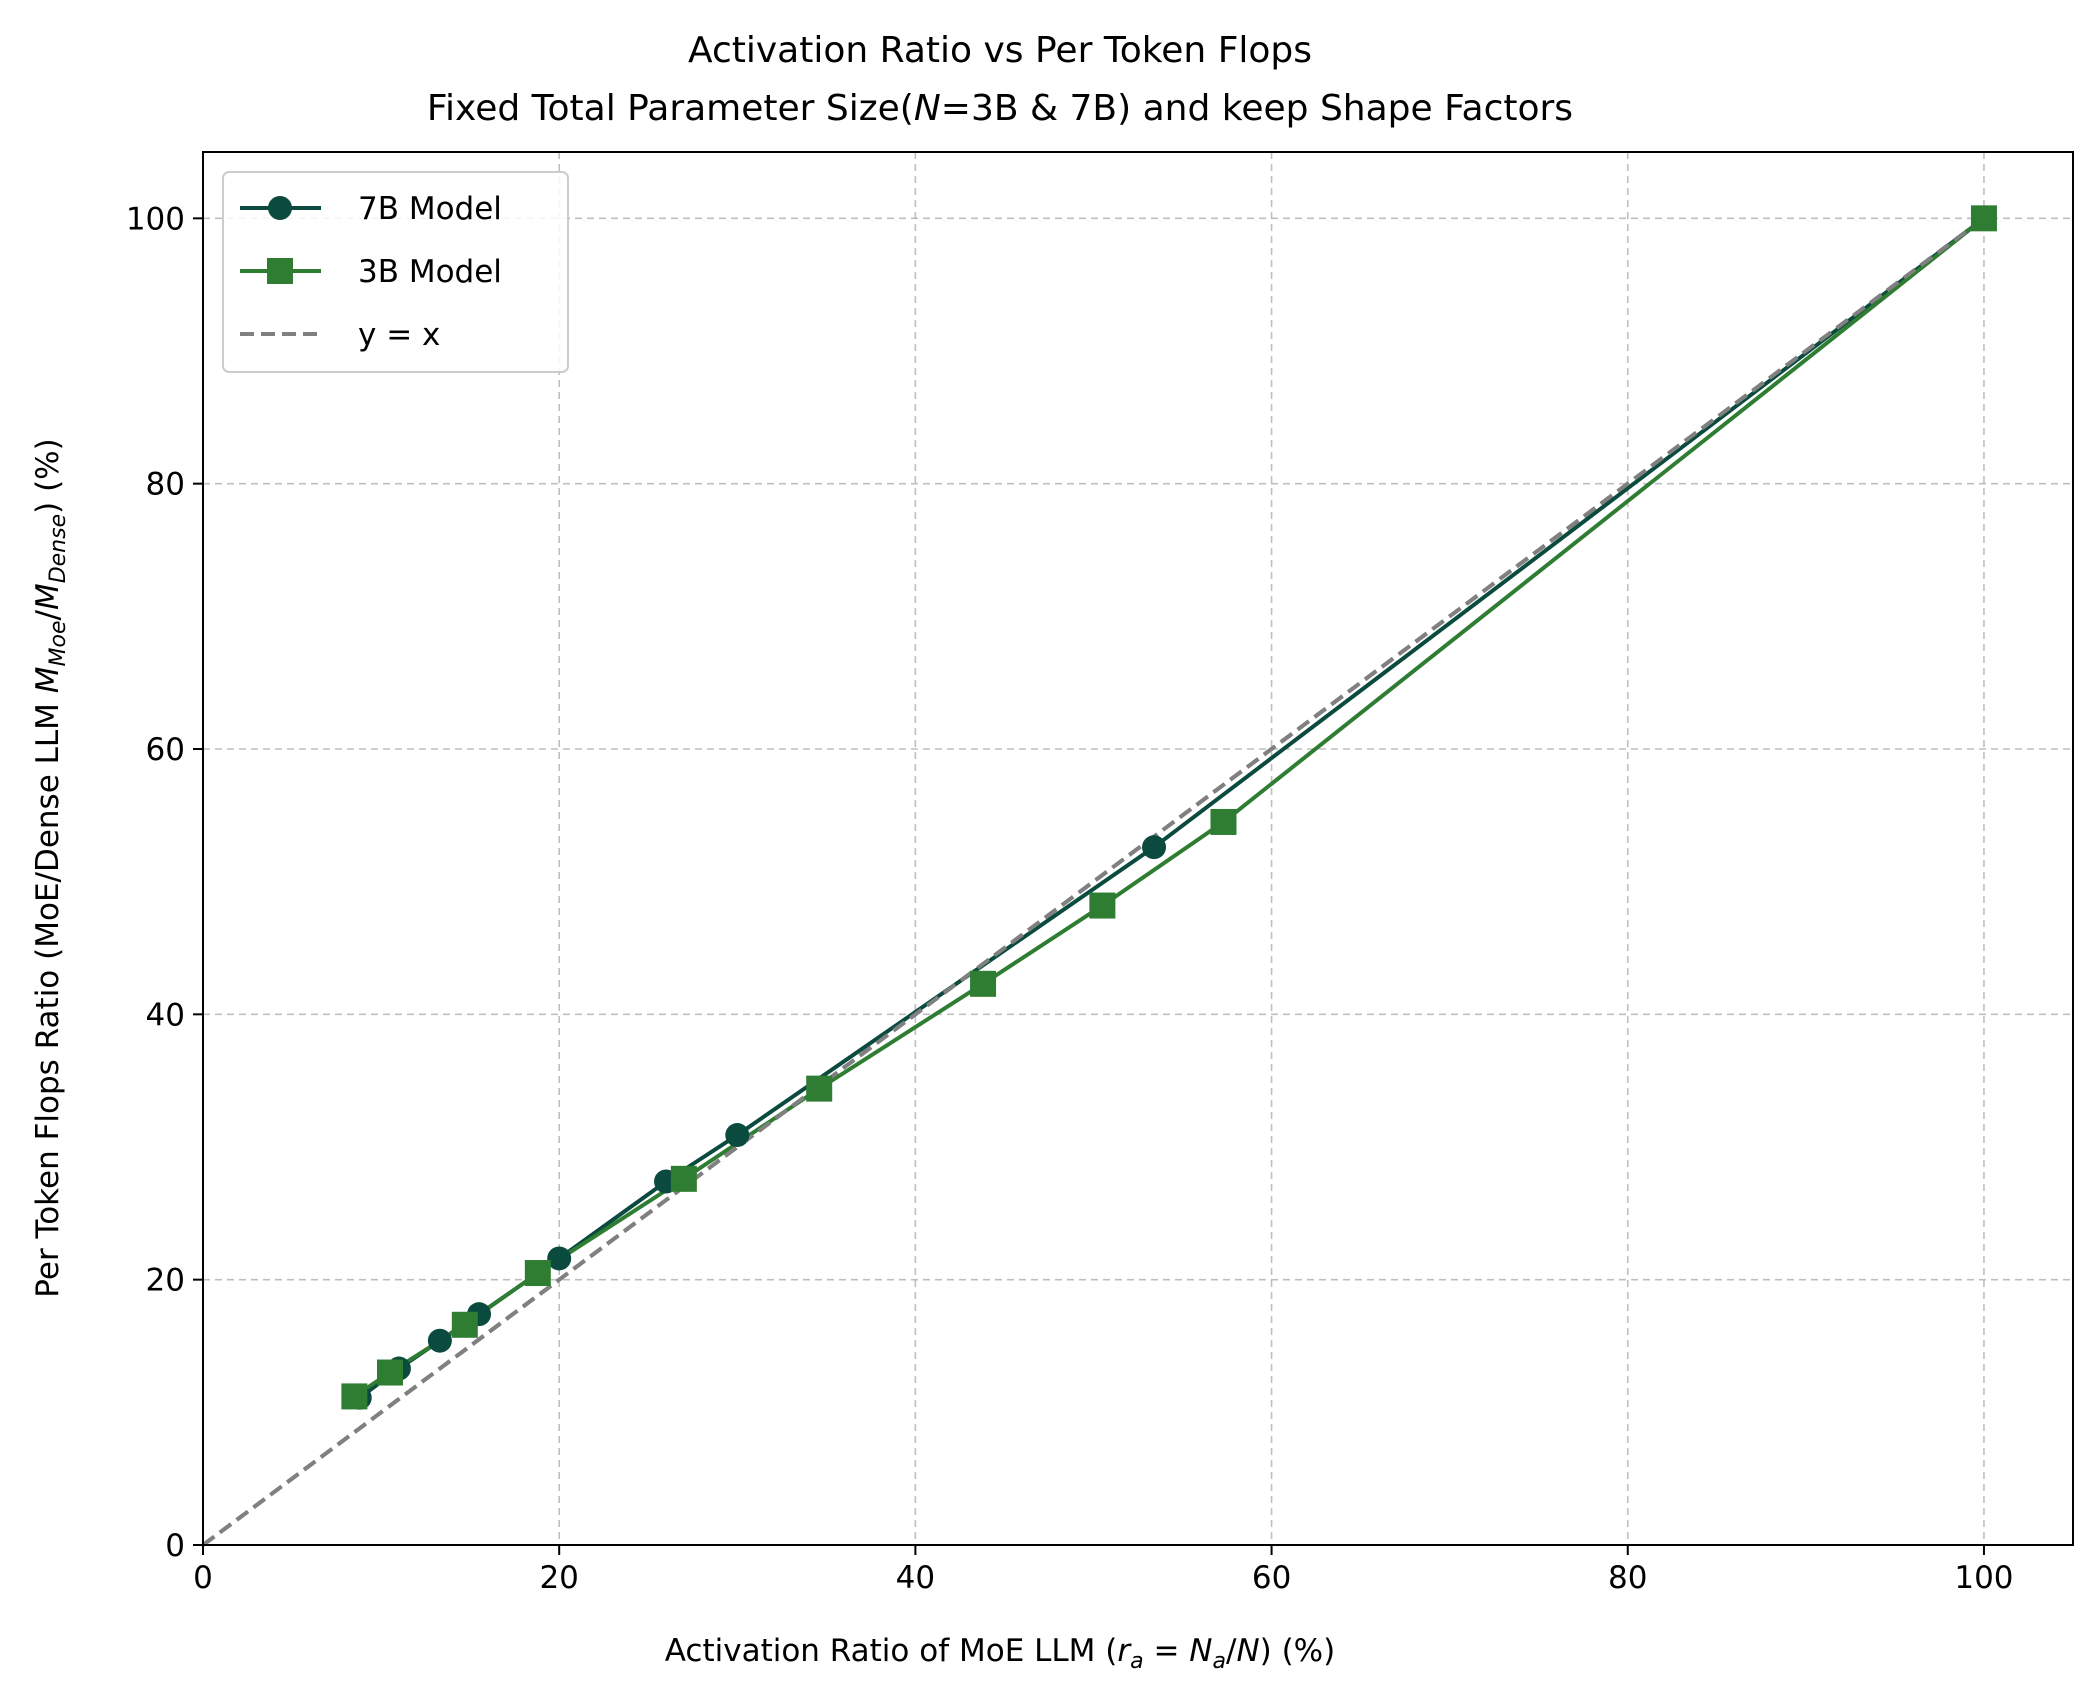 The height and width of the screenshot is (1698, 2091). I want to click on xlabel-n: N, so click(1247, 1651).